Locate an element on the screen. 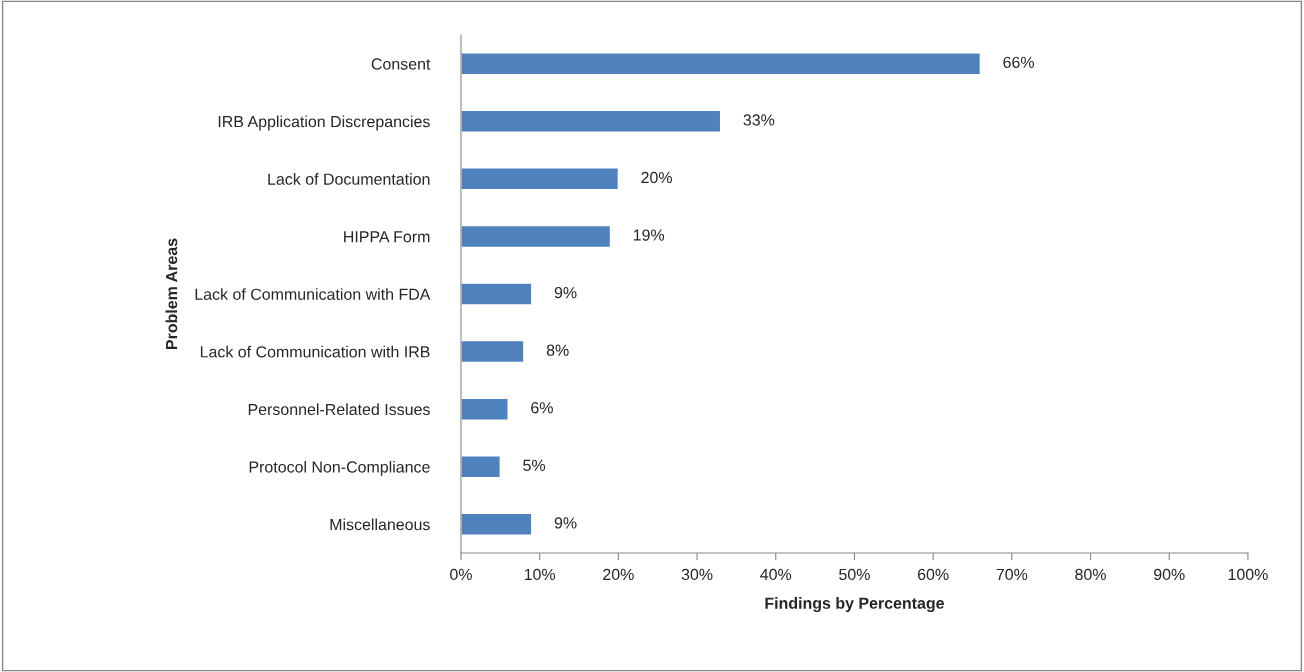 This screenshot has width=1304, height=672. x-axis-title: Findings by Percentage is located at coordinates (854, 605).